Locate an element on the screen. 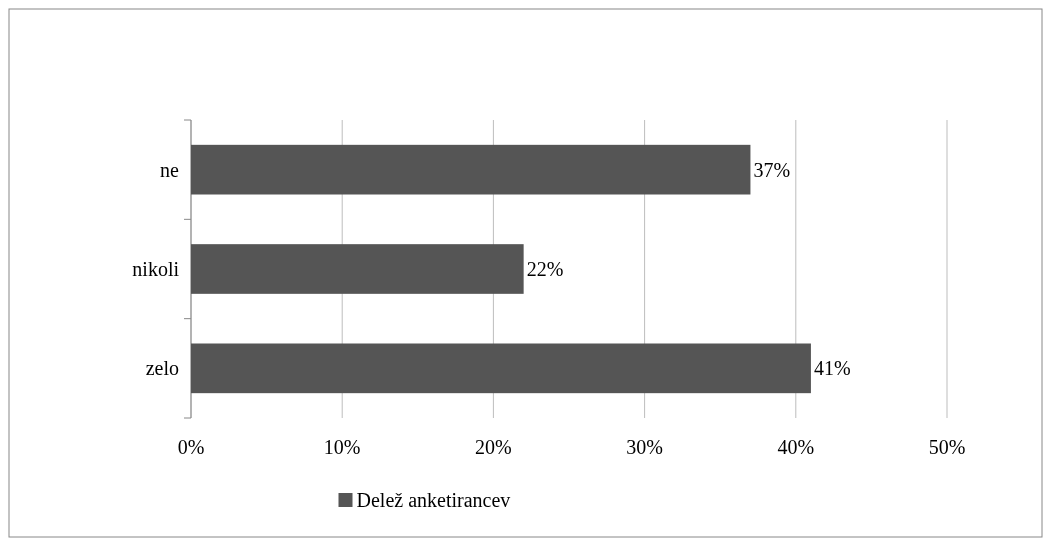 This screenshot has width=1051, height=546. x-tick-label: 20% is located at coordinates (493, 447).